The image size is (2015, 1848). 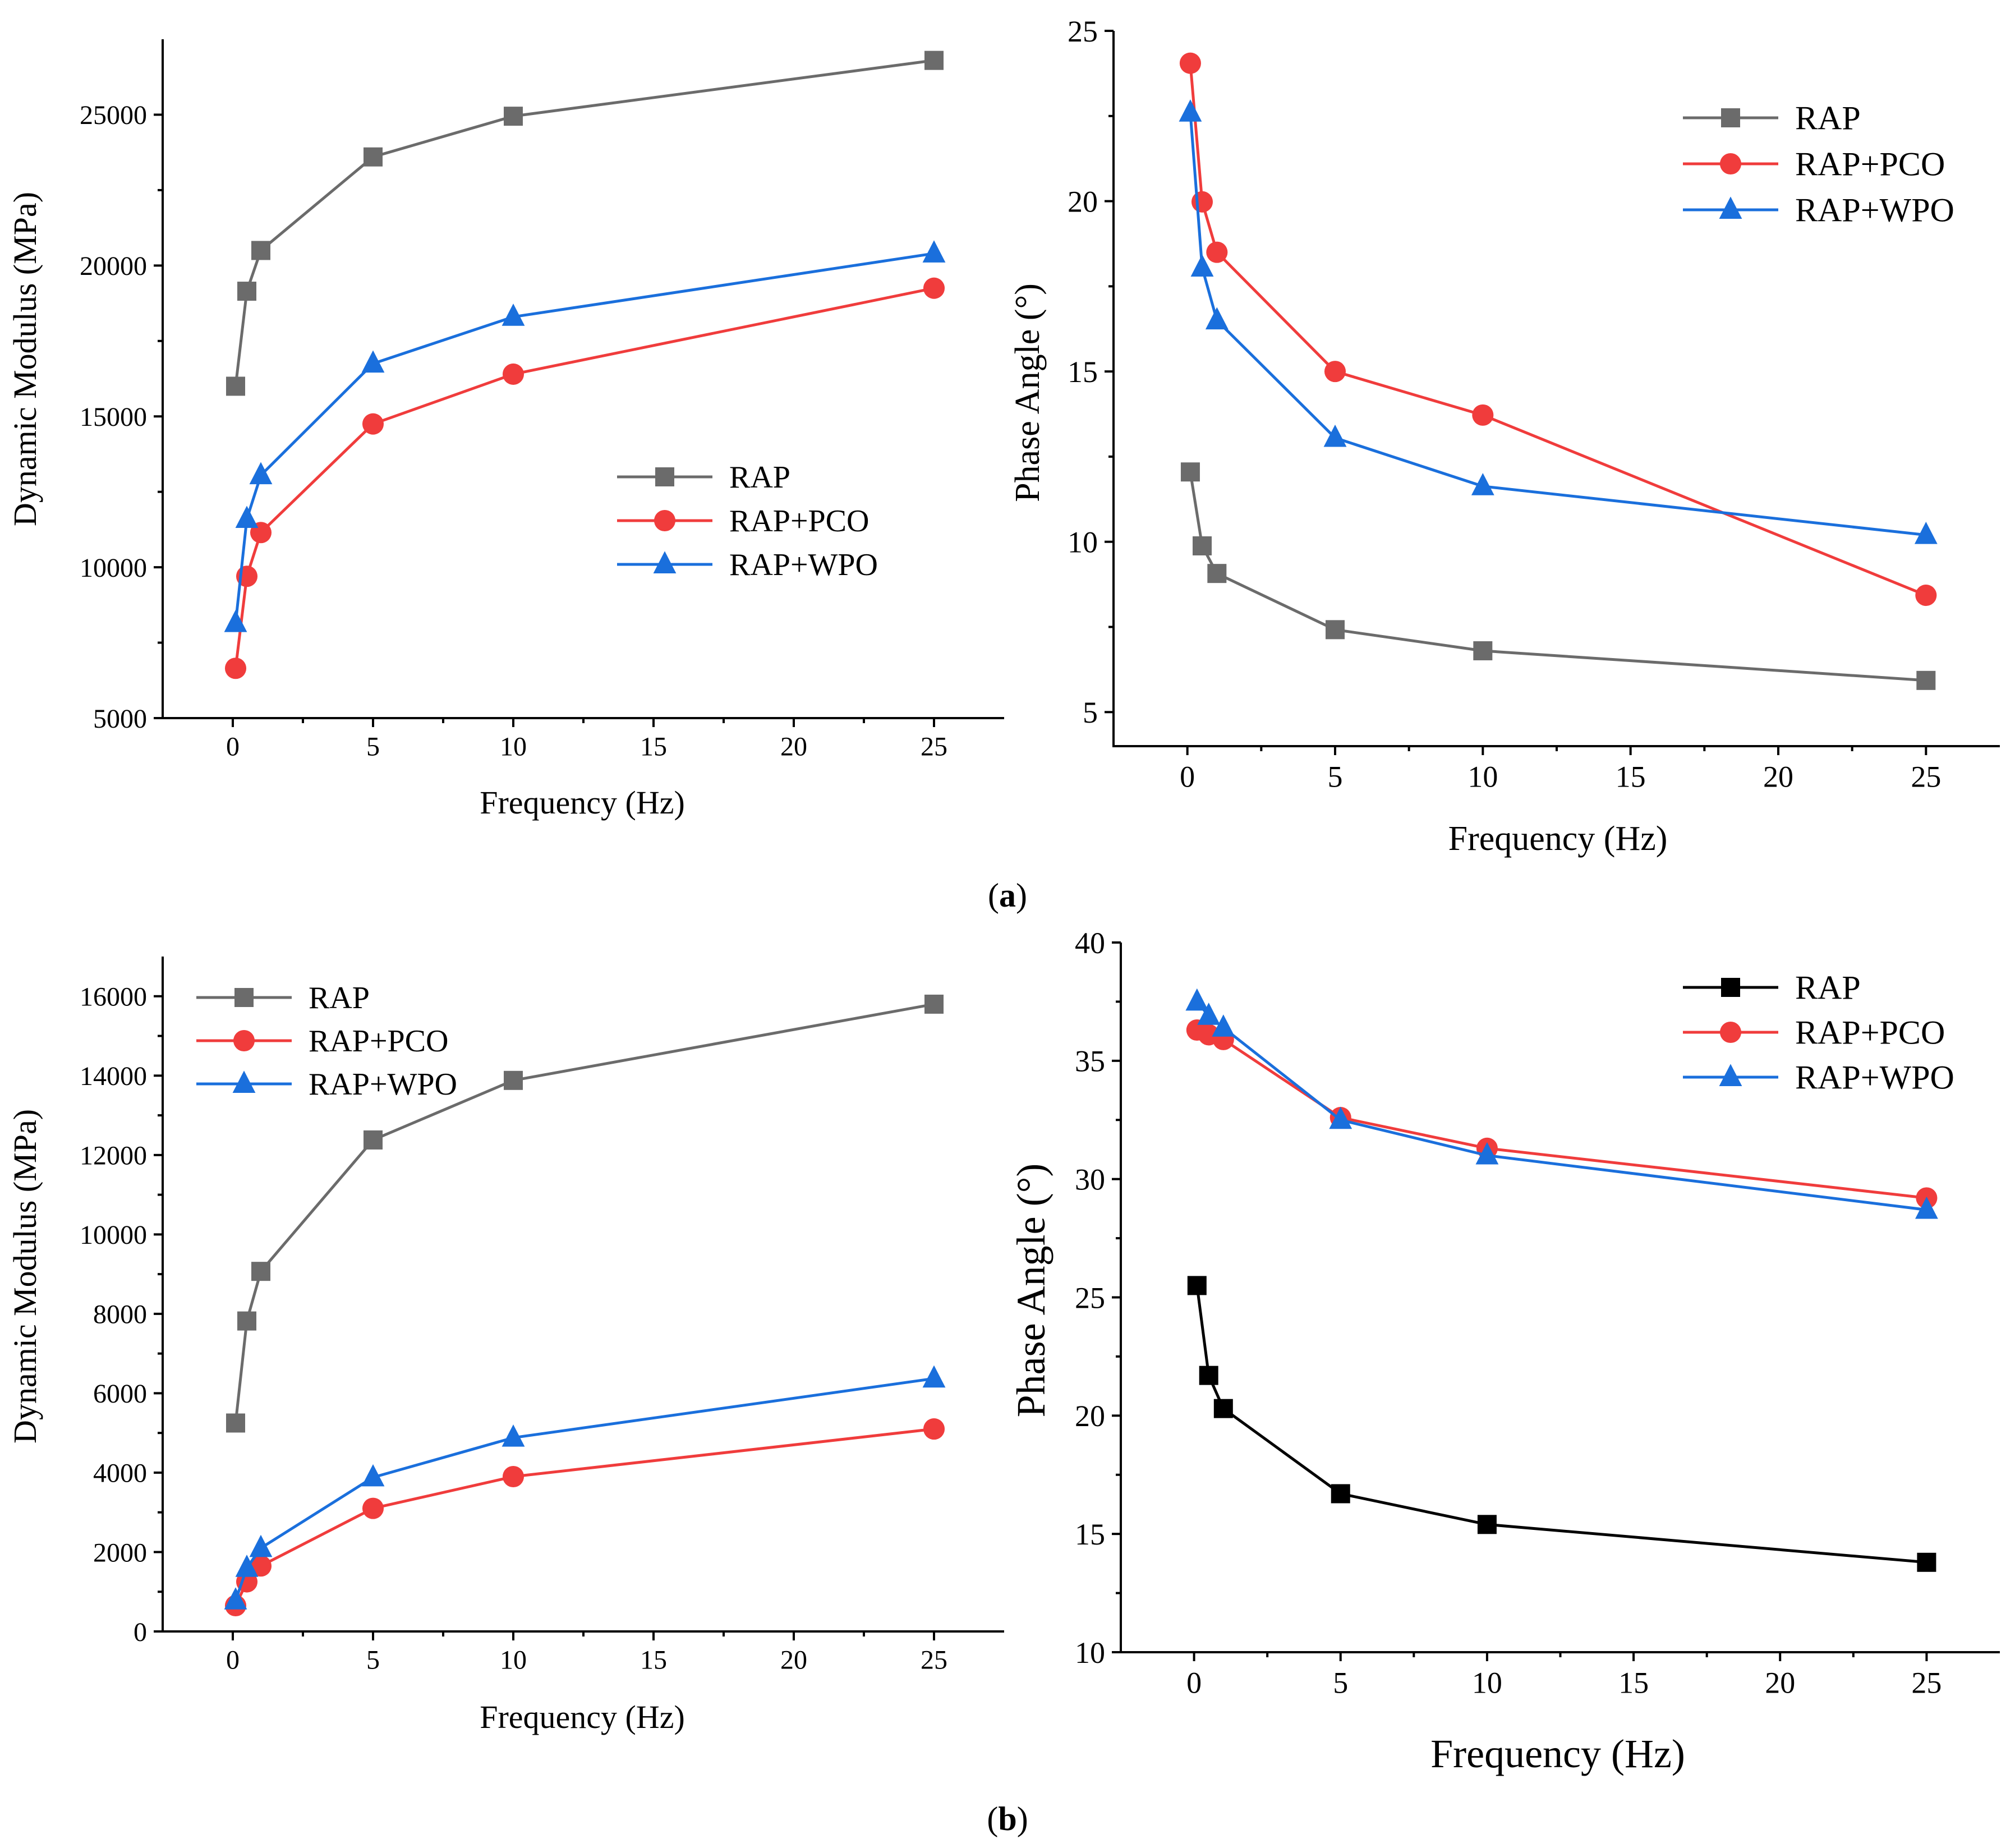 I want to click on panel-label-b-close: ), so click(x=1022, y=1819).